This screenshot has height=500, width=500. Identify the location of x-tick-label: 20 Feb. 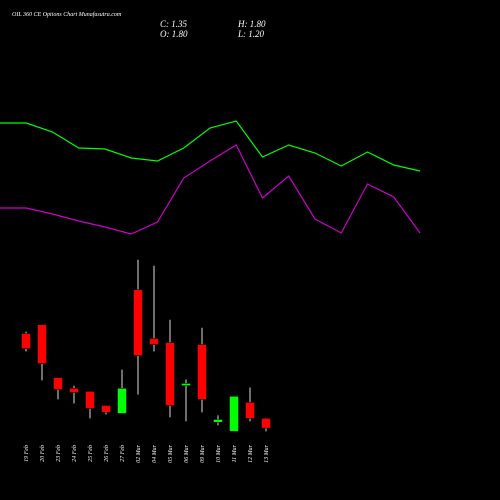
(43, 453).